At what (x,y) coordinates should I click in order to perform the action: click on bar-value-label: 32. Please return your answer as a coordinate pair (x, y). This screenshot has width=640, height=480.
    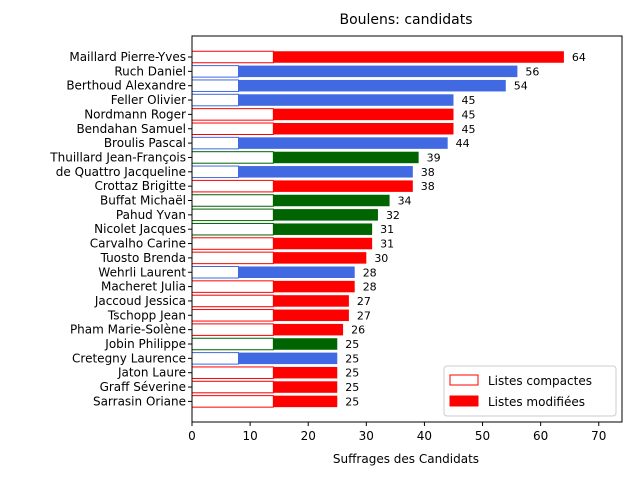
    Looking at the image, I should click on (393, 215).